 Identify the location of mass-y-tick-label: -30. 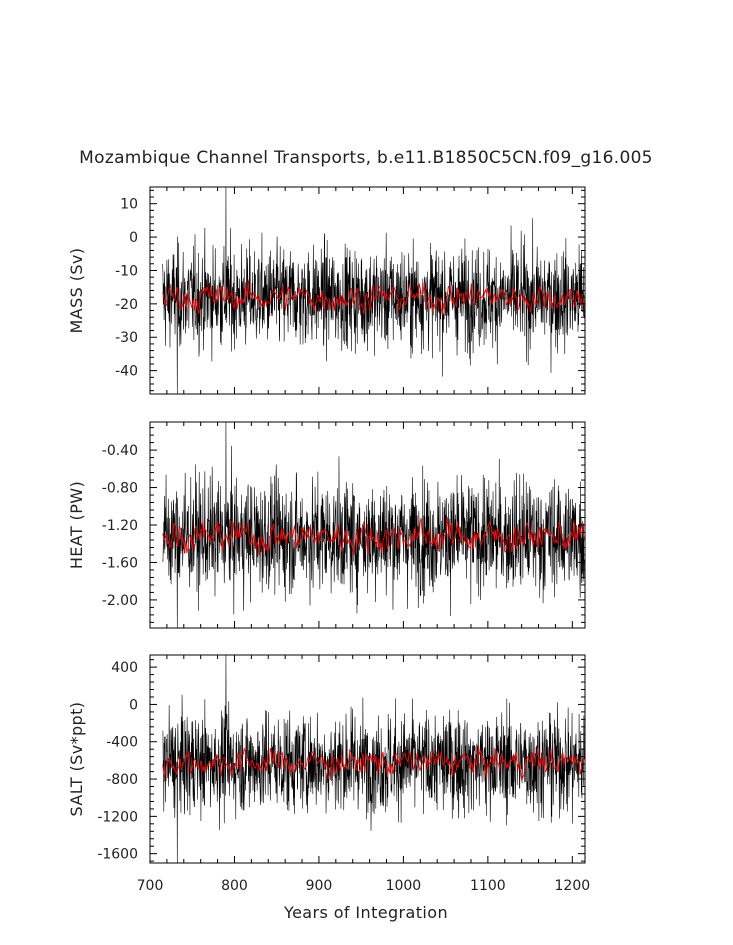
(126, 338).